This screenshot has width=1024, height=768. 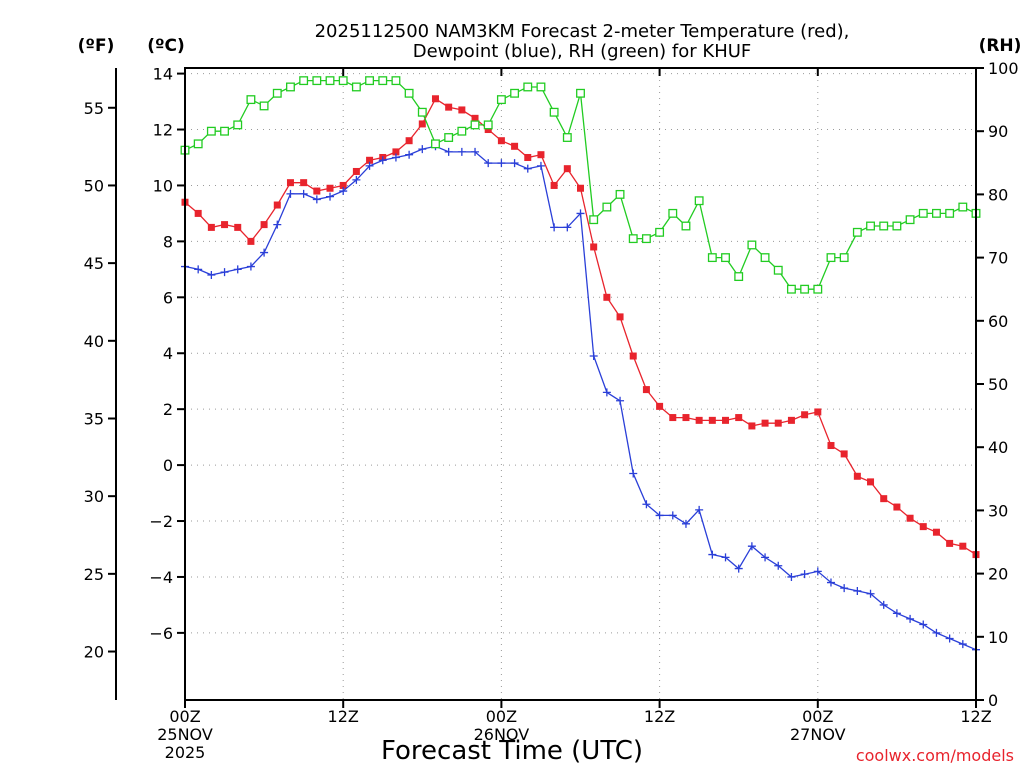 What do you see at coordinates (1003, 68) in the screenshot?
I see `rh-tick-label: 100` at bounding box center [1003, 68].